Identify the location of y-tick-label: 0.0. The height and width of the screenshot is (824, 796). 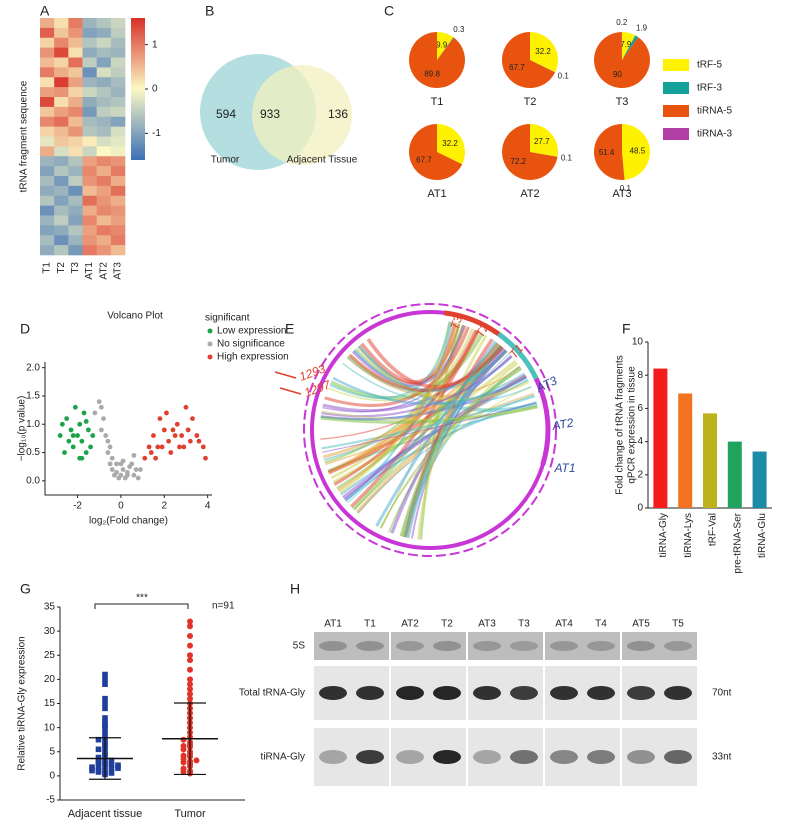
(33, 480).